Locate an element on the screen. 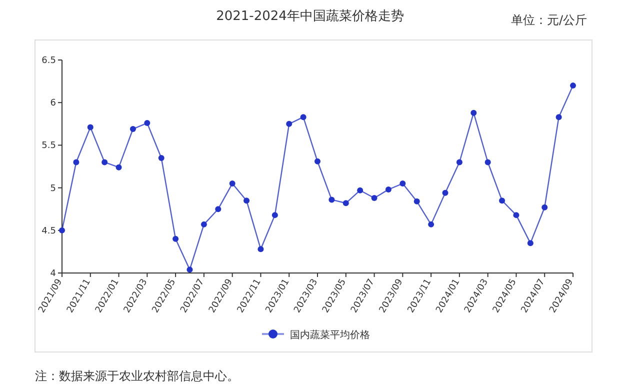 Image resolution: width=621 pixels, height=389 pixels. text: 注：数据来源于农业农村部信息中心。 is located at coordinates (137, 376).